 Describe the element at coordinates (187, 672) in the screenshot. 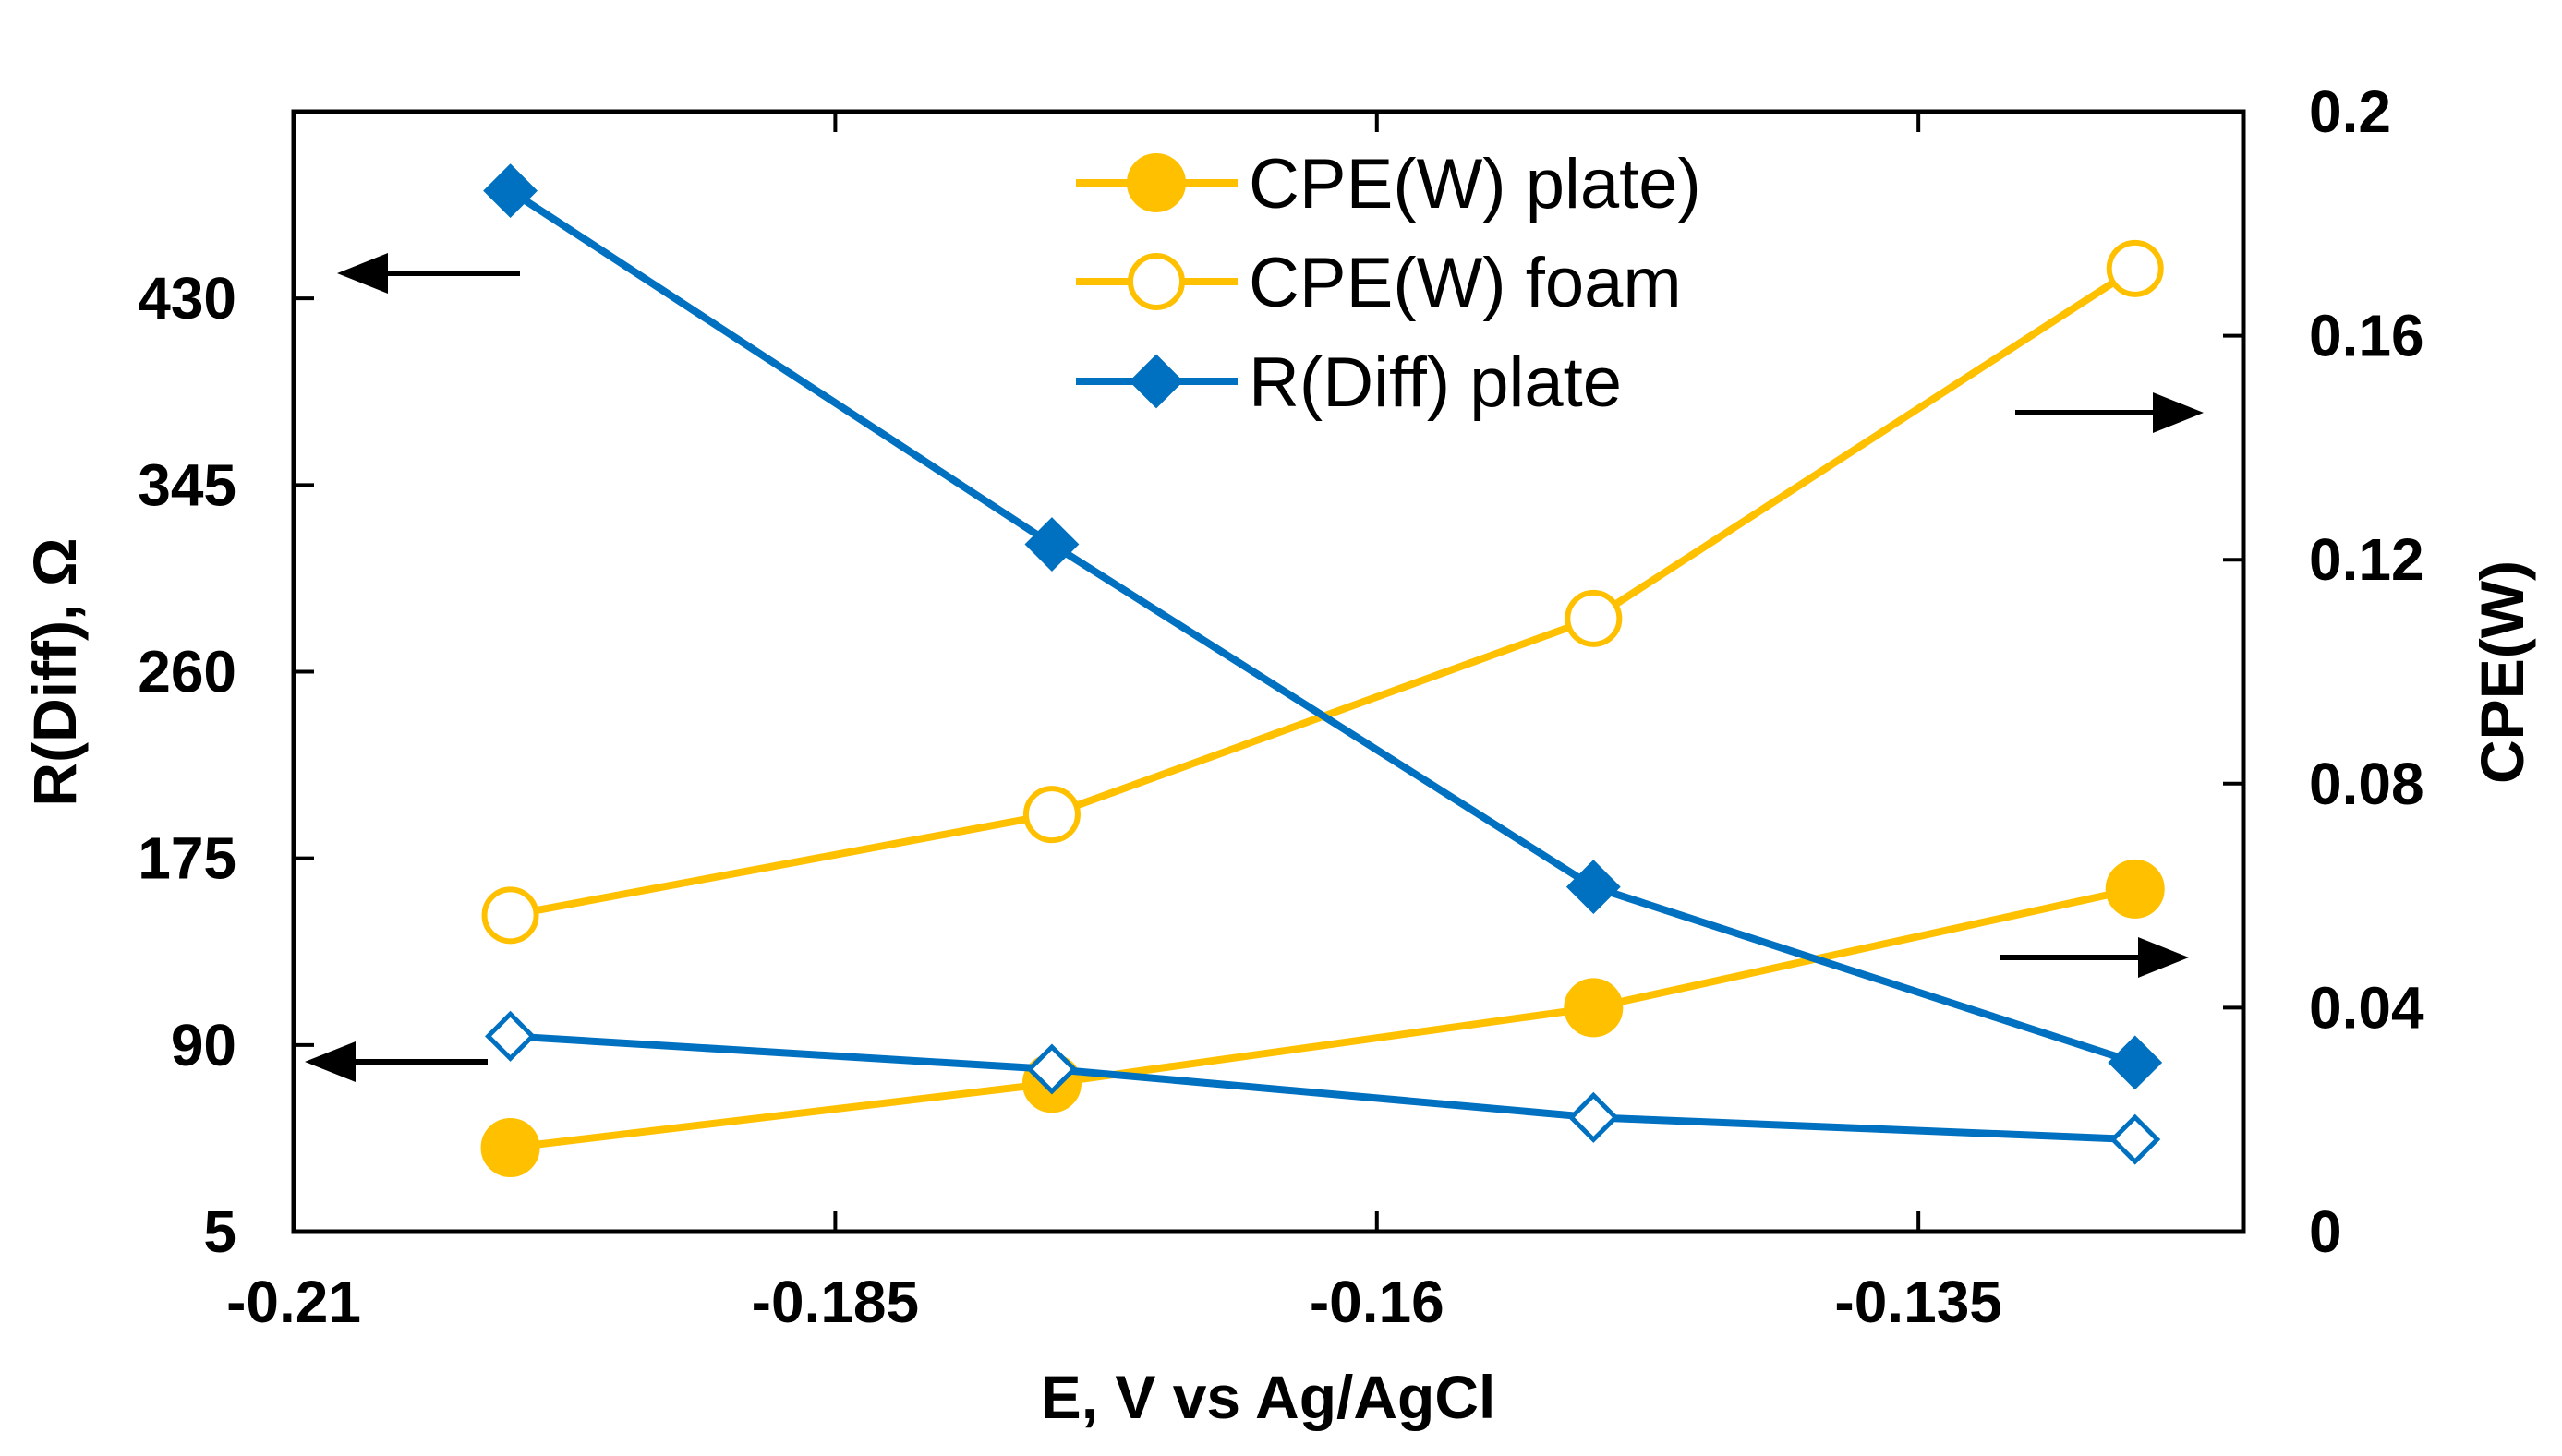

I see `y-left-tick-label: 260` at that location.